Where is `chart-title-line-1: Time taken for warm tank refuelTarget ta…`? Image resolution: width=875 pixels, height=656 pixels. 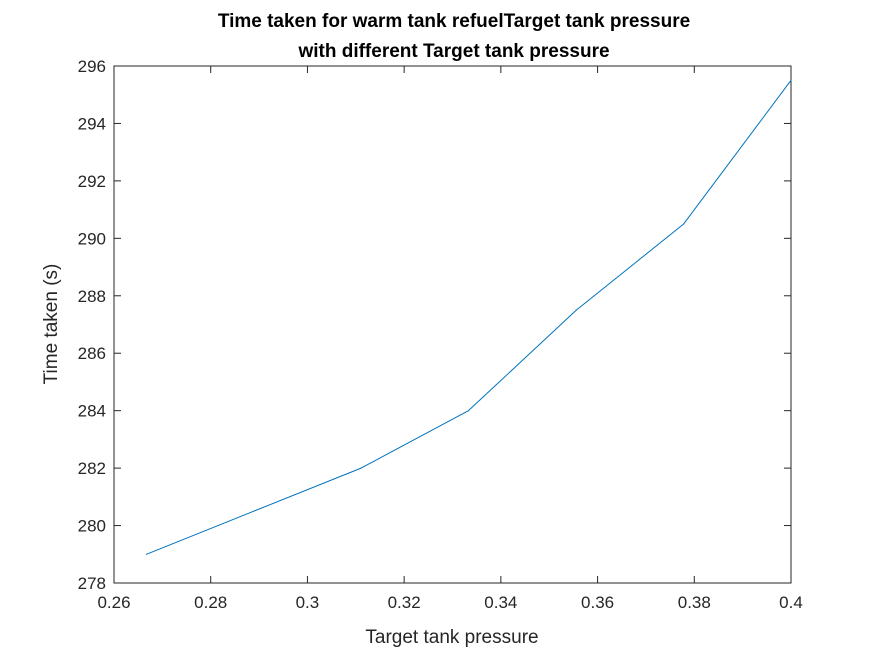
chart-title-line-1: Time taken for warm tank refuelTarget ta… is located at coordinates (454, 21).